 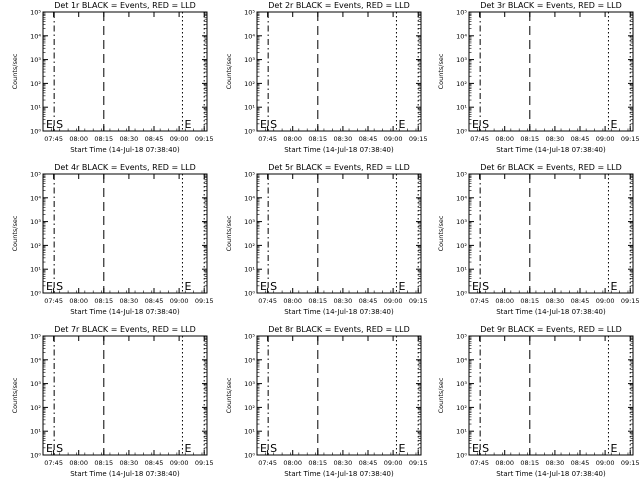 What do you see at coordinates (551, 329) in the screenshot?
I see `panel-title: Det 9r BLACK = Events, RED = LLD` at bounding box center [551, 329].